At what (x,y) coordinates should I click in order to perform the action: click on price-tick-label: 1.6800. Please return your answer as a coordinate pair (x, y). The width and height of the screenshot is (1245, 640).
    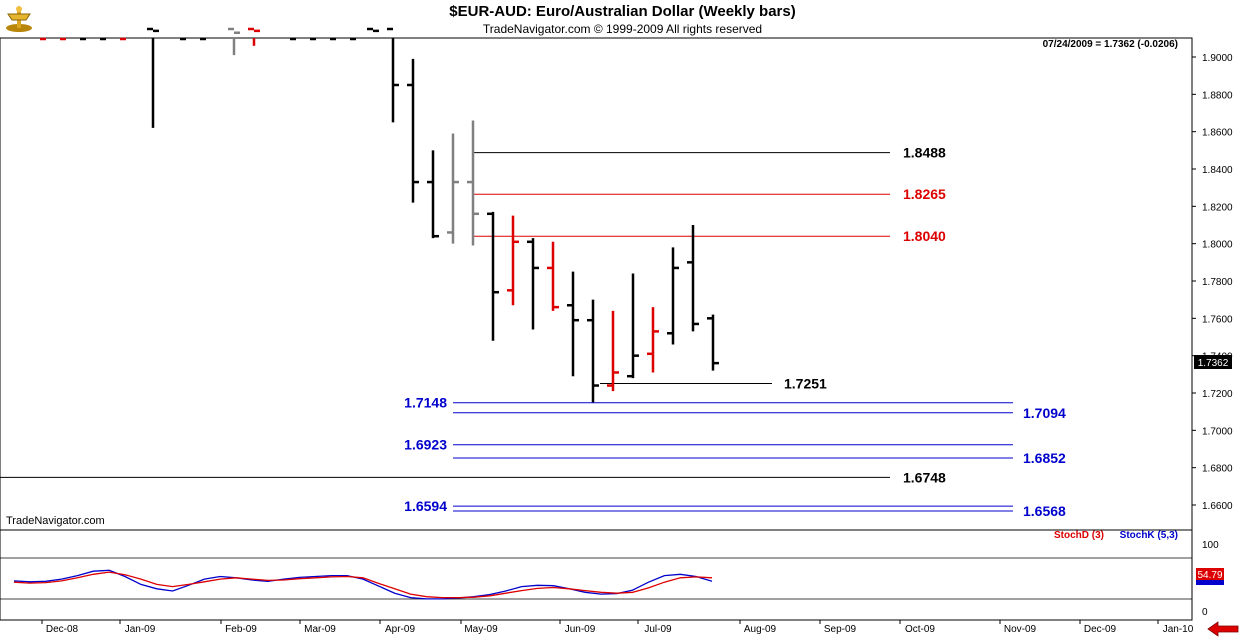
    Looking at the image, I should click on (1217, 469).